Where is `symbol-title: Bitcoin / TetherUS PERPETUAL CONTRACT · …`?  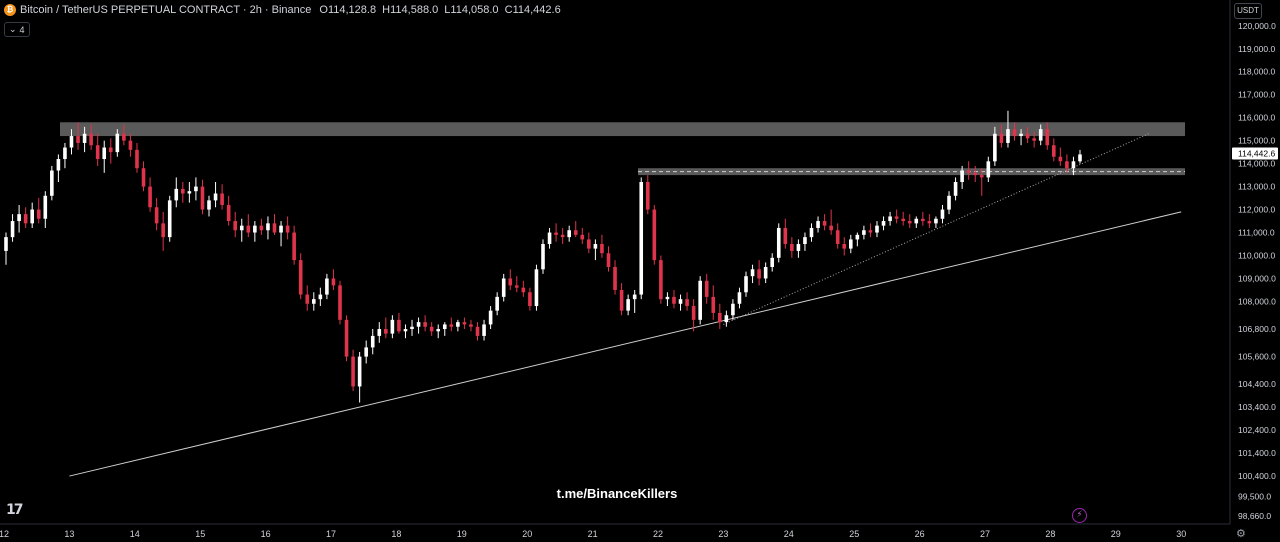 symbol-title: Bitcoin / TetherUS PERPETUAL CONTRACT · … is located at coordinates (166, 10).